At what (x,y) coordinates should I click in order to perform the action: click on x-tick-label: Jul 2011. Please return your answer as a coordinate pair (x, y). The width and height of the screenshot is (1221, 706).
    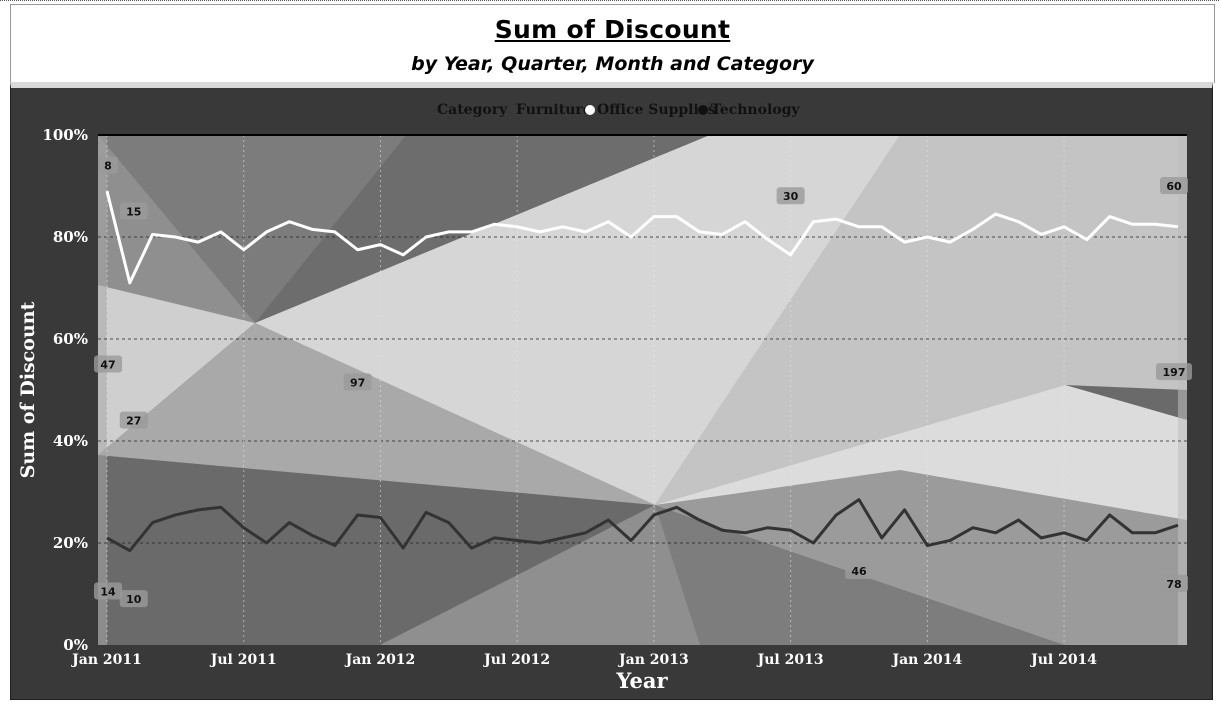
    Looking at the image, I should click on (243, 660).